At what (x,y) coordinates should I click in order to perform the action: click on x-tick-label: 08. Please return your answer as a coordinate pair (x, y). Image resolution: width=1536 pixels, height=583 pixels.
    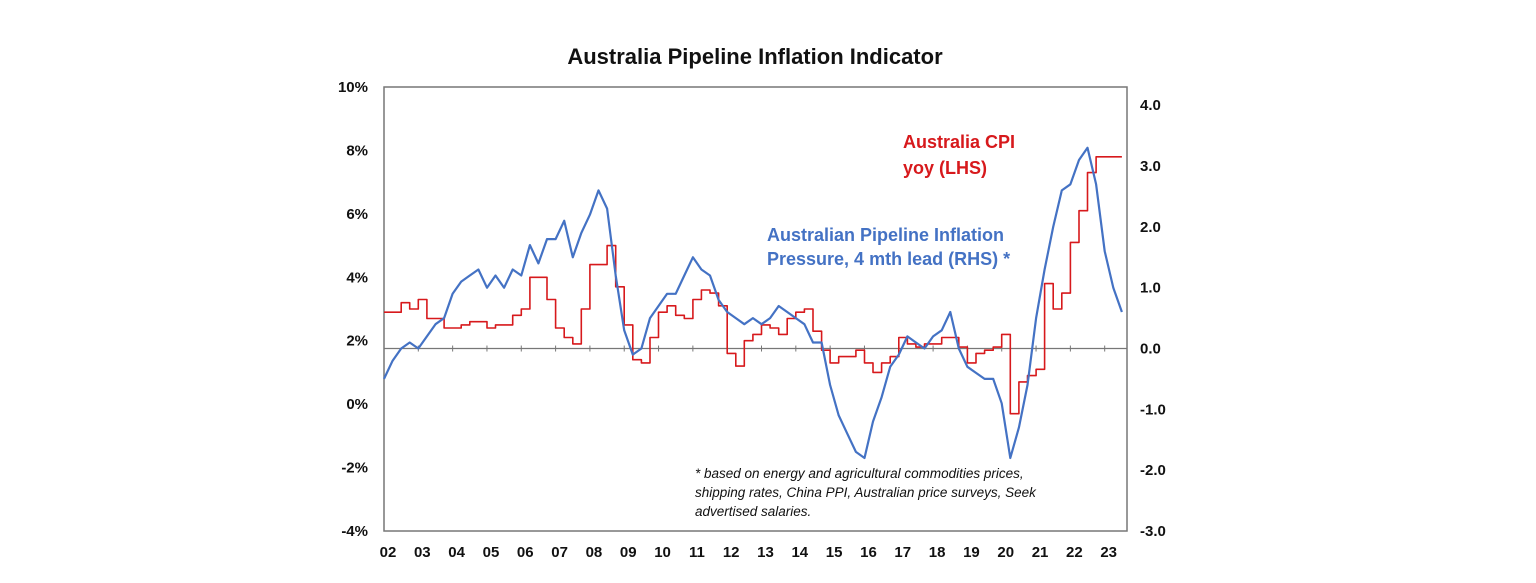
    Looking at the image, I should click on (594, 552).